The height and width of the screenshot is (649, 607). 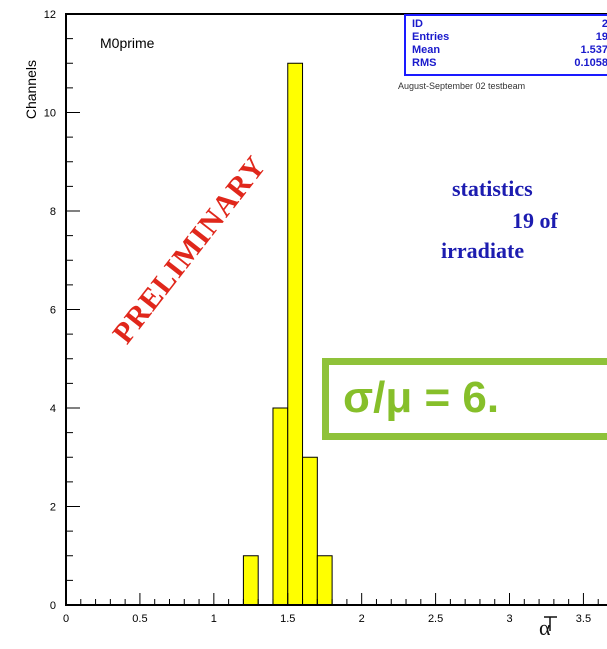 What do you see at coordinates (509, 24) in the screenshot?
I see `stats-row-id: ID 2` at bounding box center [509, 24].